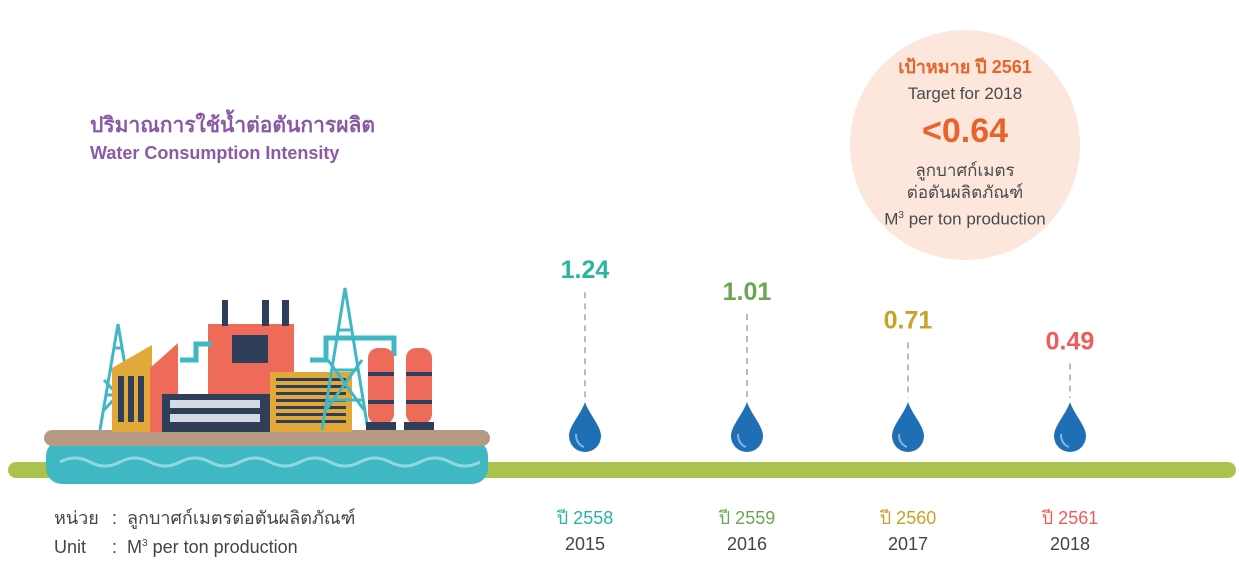 This screenshot has height=570, width=1239. Describe the element at coordinates (908, 321) in the screenshot. I see `value-label-2017: 0.71` at that location.